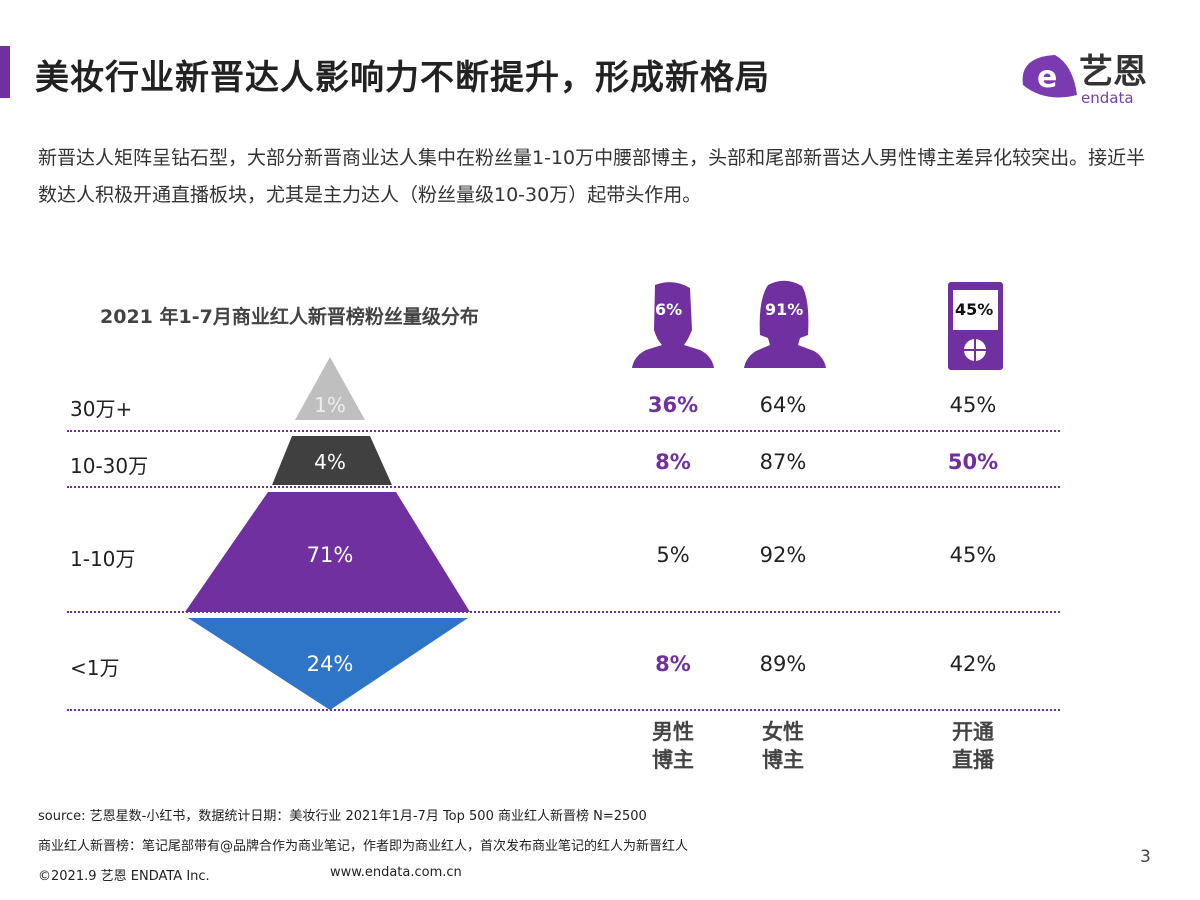 This screenshot has height=900, width=1200. Describe the element at coordinates (289, 317) in the screenshot. I see `chart-title: 2021 年1-7月商业红人新晋榜粉丝量级分布` at that location.